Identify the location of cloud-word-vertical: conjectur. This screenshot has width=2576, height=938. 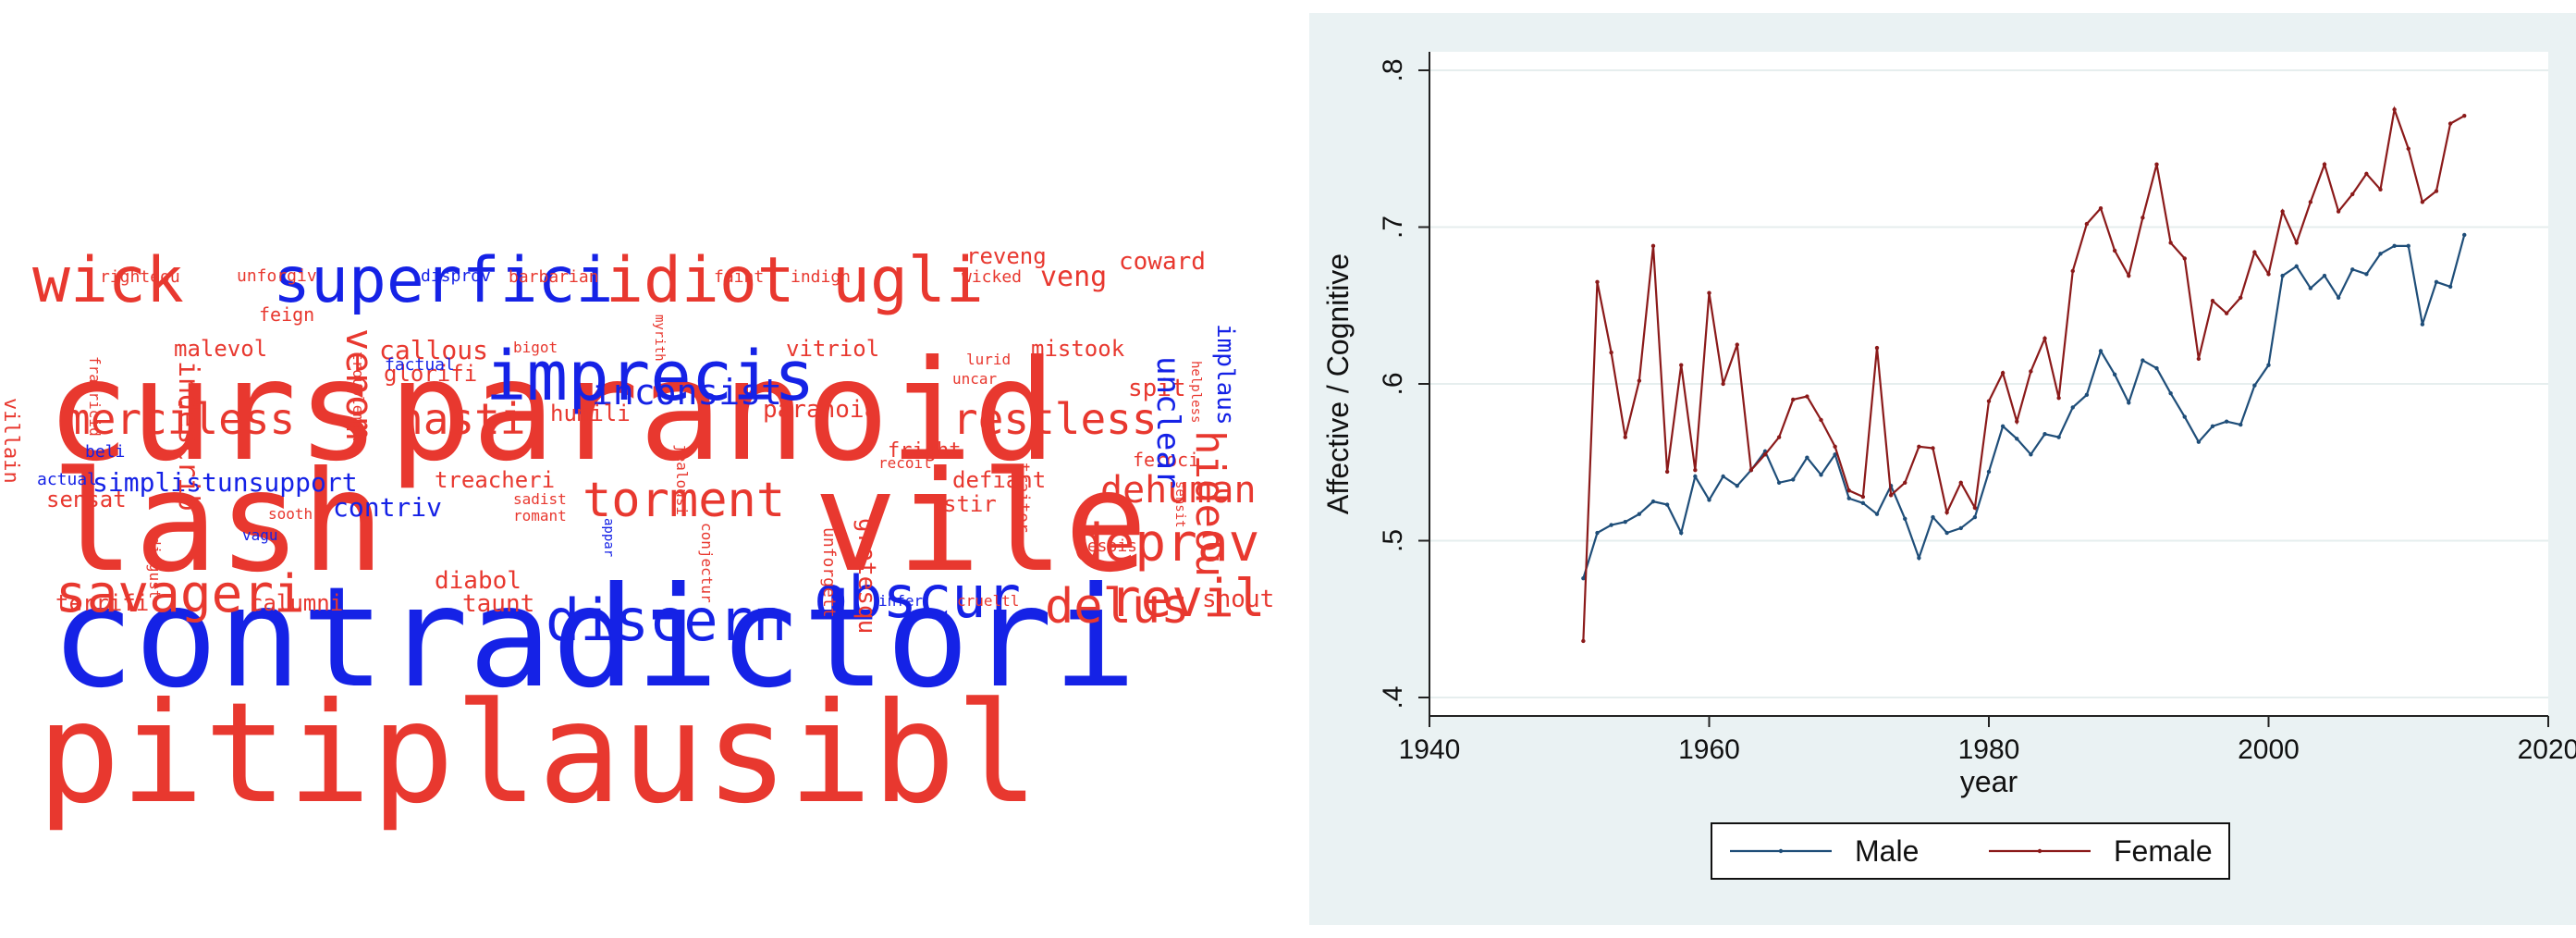
(707, 563).